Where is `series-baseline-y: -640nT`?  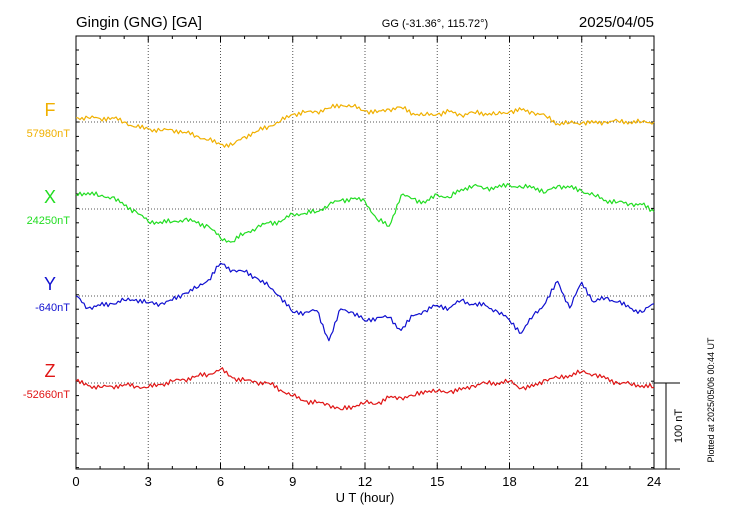 series-baseline-y: -640nT is located at coordinates (52, 308).